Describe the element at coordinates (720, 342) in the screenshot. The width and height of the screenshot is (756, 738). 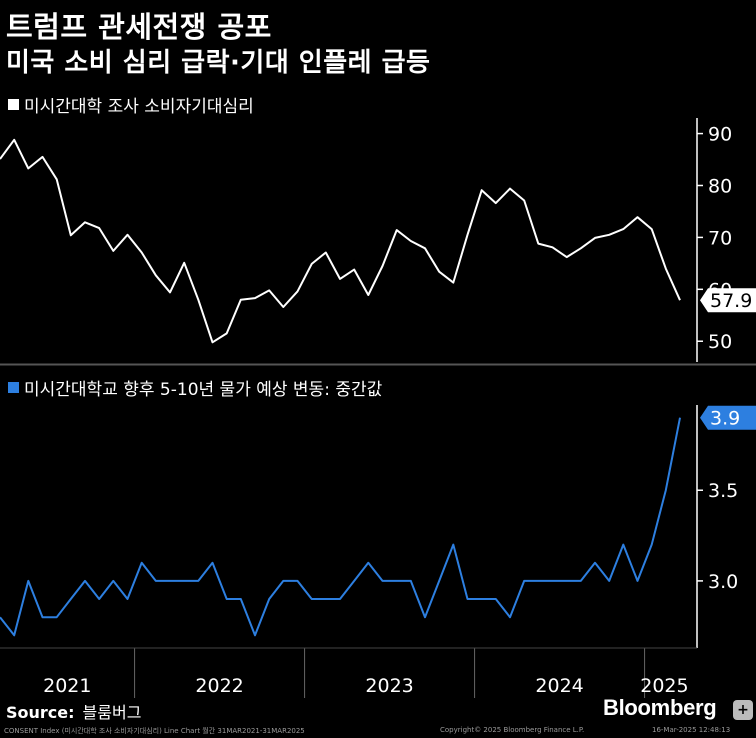
I see `top-y-tick-label: 50` at that location.